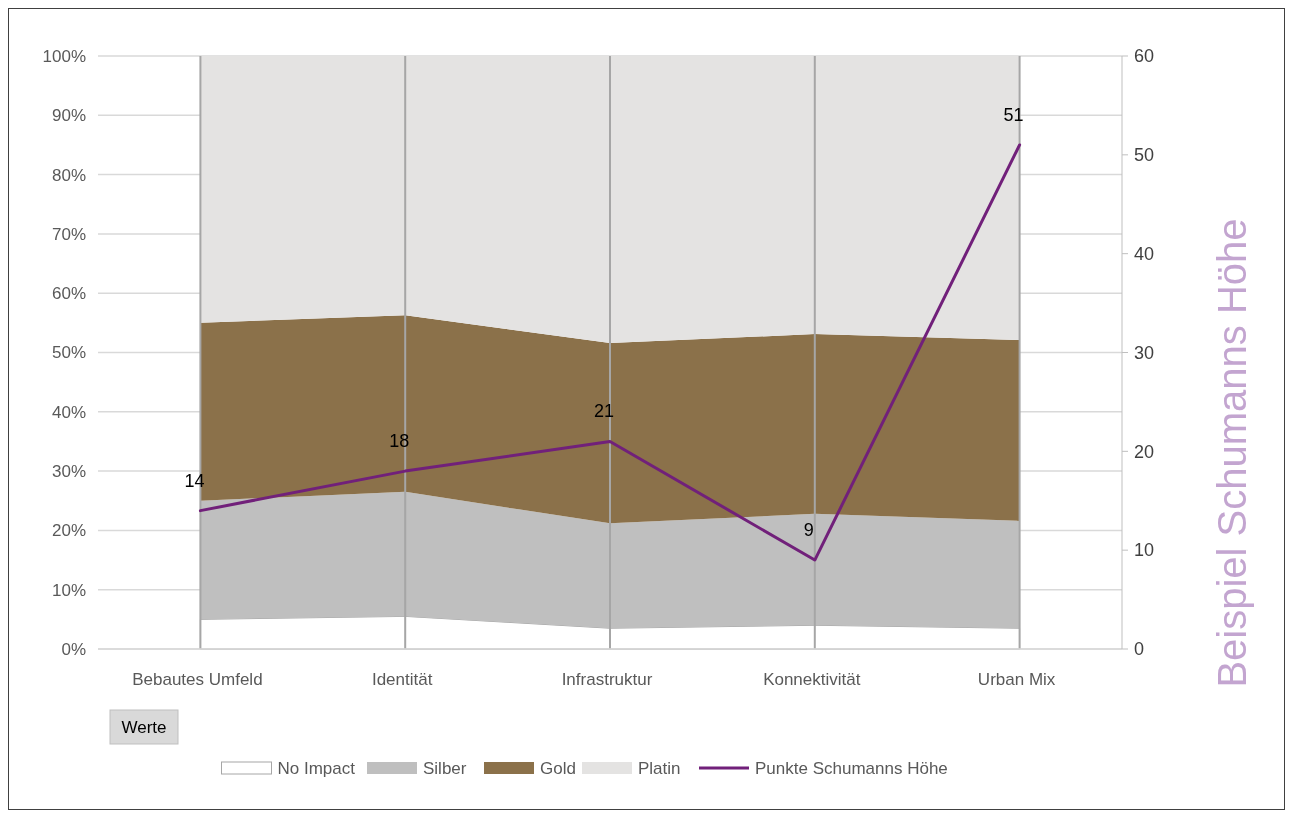  Describe the element at coordinates (402, 679) in the screenshot. I see `x-tick-label: Identität` at that location.